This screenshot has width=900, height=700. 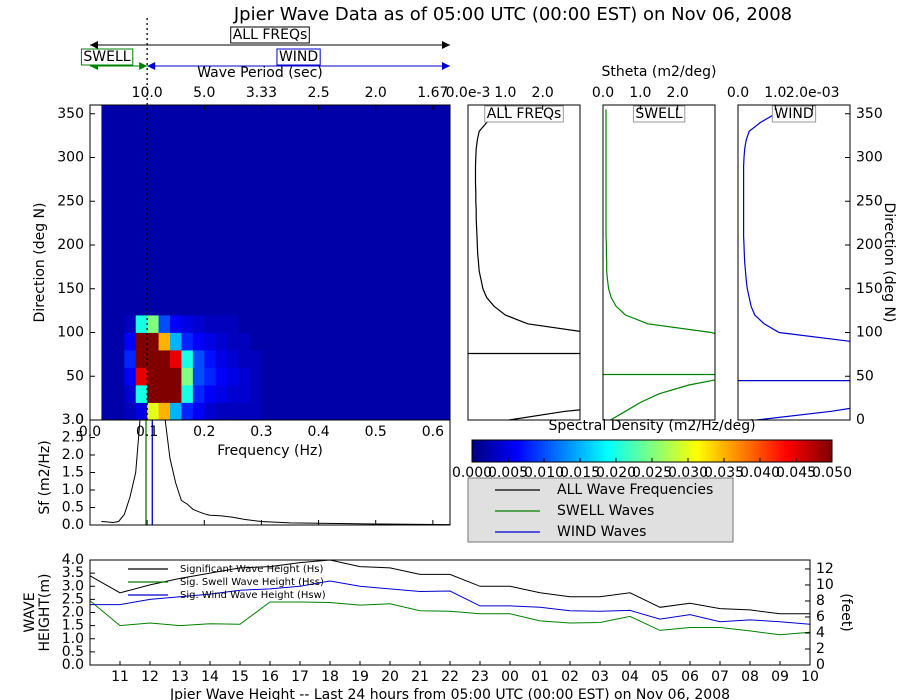 What do you see at coordinates (660, 264) in the screenshot?
I see `profile-line` at bounding box center [660, 264].